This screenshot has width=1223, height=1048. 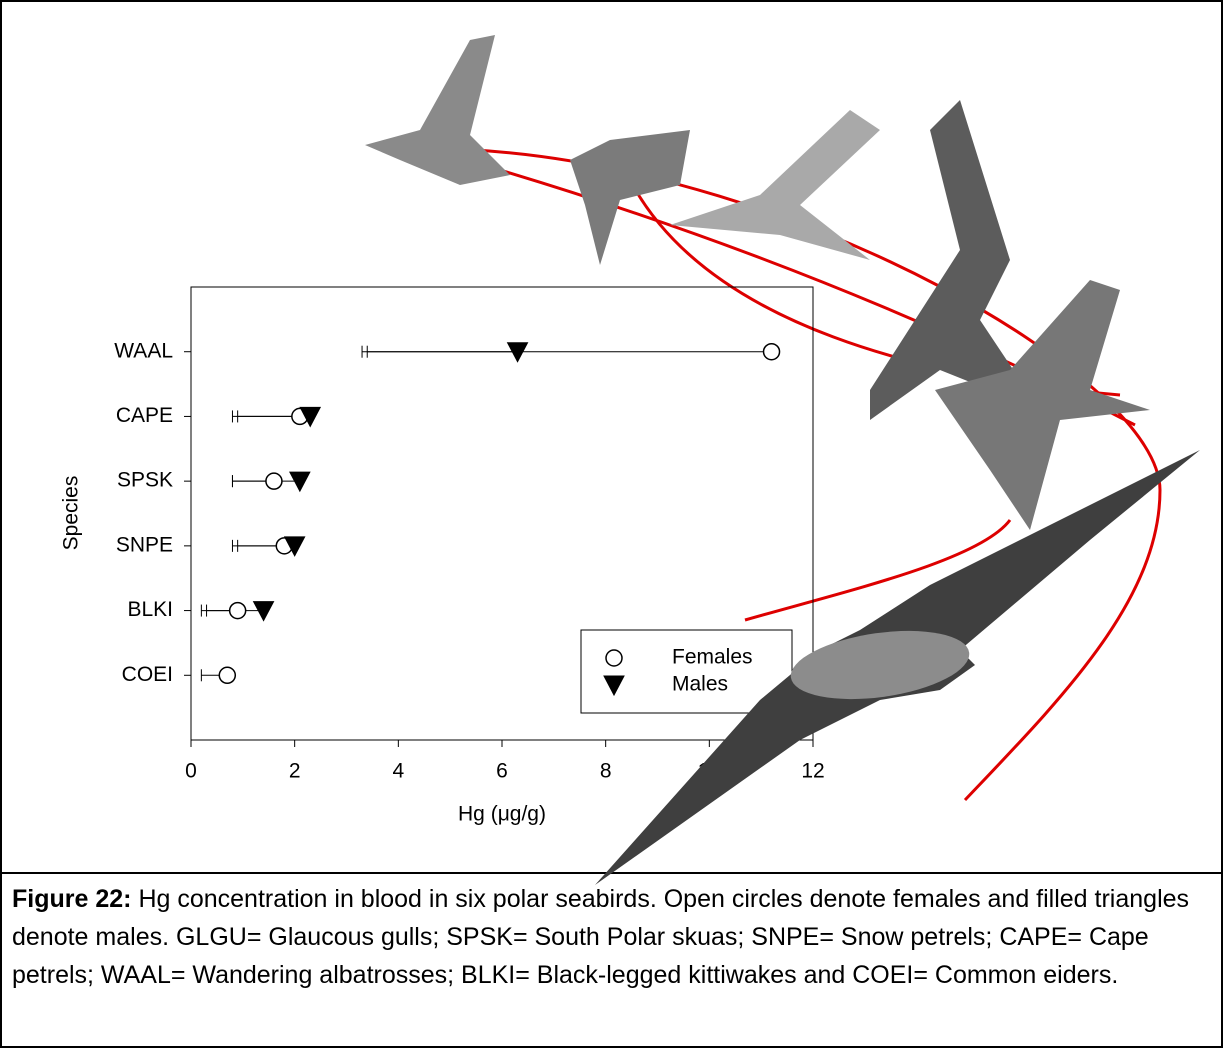 What do you see at coordinates (878, 570) in the screenshot?
I see `red-curve` at bounding box center [878, 570].